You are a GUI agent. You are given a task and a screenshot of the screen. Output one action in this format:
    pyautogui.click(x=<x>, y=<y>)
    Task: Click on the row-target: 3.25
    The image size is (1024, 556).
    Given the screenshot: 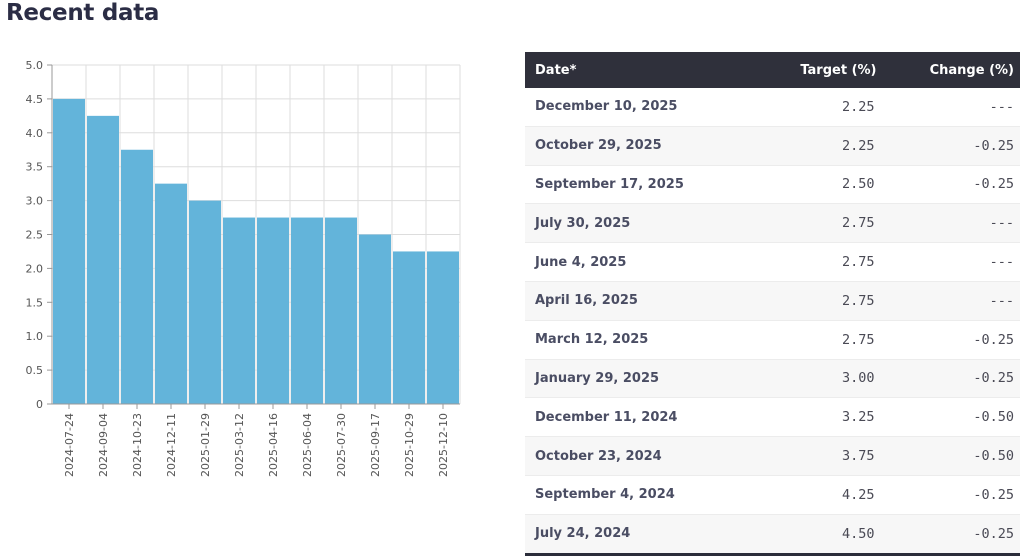 What is the action you would take?
    pyautogui.click(x=819, y=417)
    